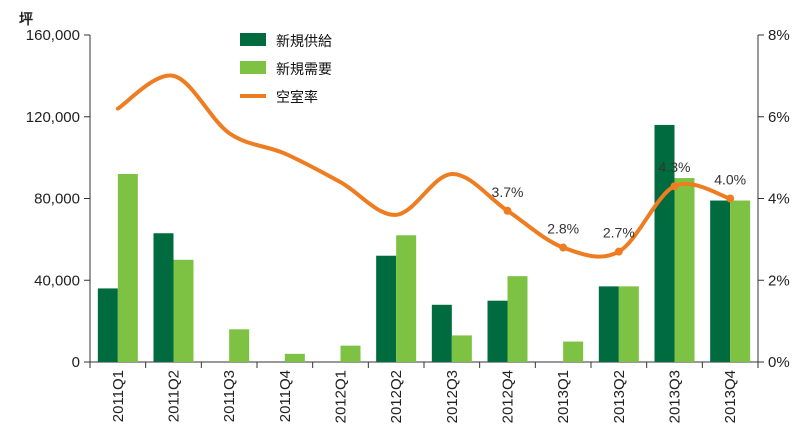 Image resolution: width=800 pixels, height=448 pixels. Describe the element at coordinates (779, 117) in the screenshot. I see `right-tick-label: 6%` at that location.